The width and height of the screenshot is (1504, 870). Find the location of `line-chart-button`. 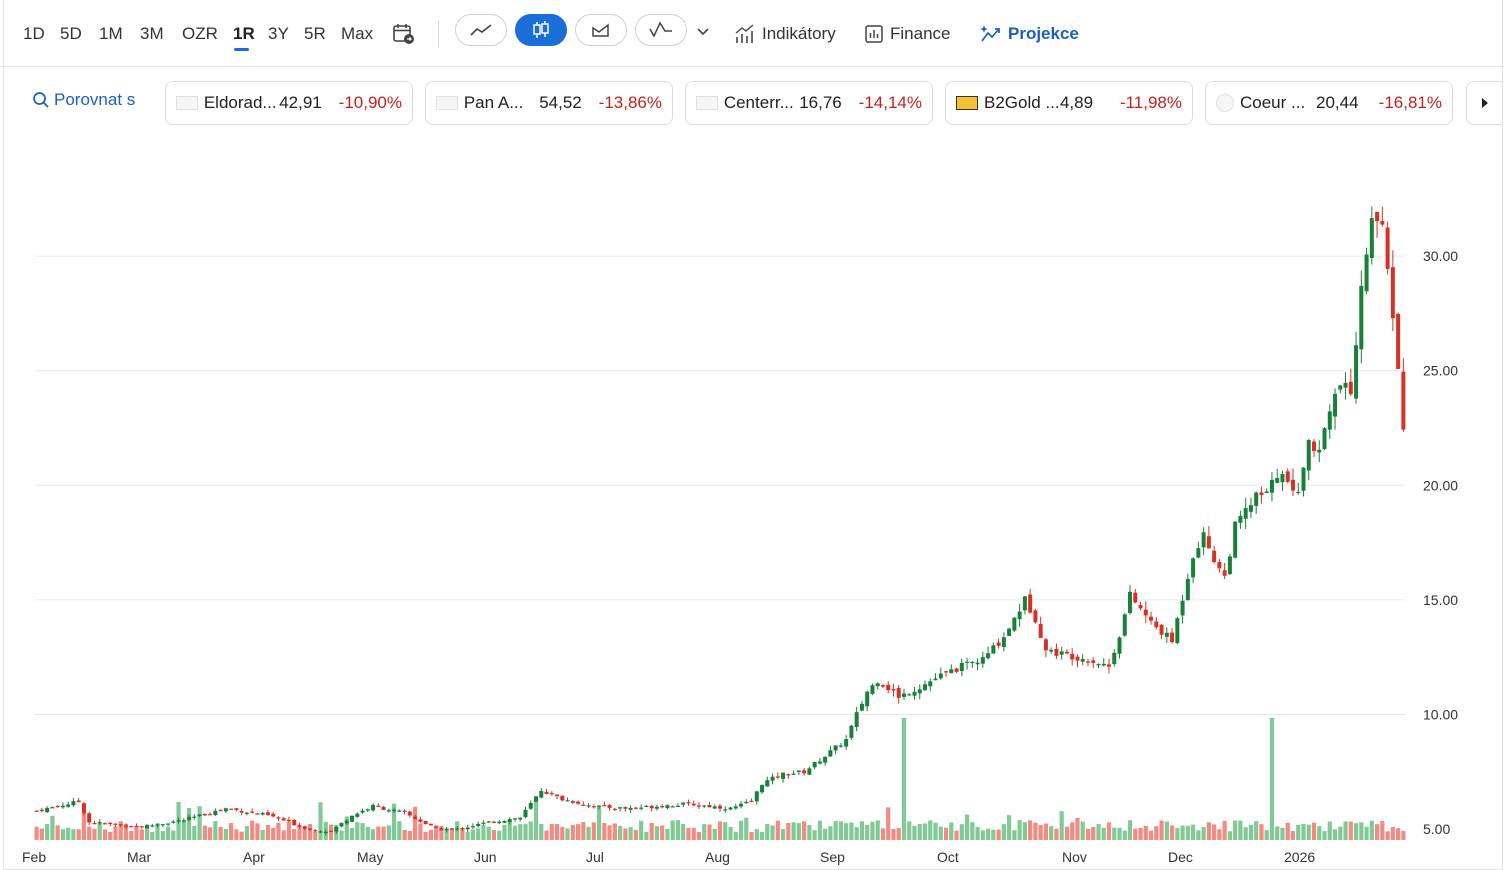

line-chart-button is located at coordinates (481, 30).